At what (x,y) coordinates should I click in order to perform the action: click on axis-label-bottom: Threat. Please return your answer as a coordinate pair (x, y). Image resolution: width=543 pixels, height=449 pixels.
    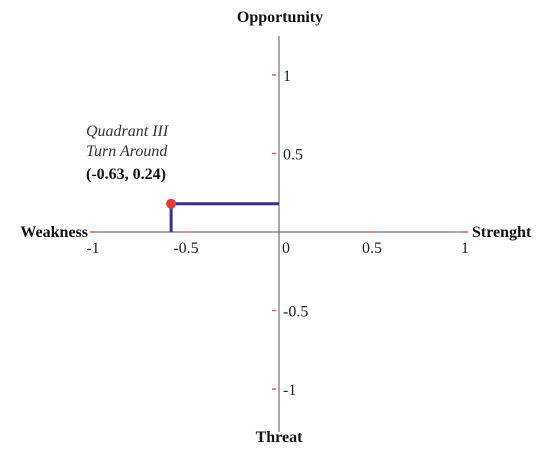
    Looking at the image, I should click on (279, 437).